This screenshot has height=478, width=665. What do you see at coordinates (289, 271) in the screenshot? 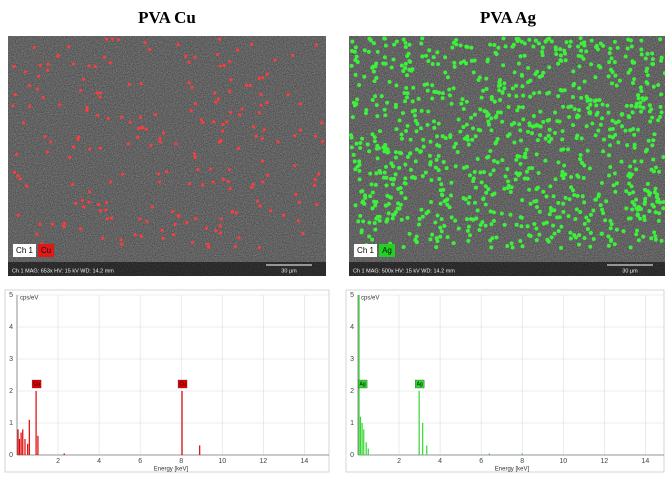
I see `scale-label: 30 µm` at bounding box center [289, 271].